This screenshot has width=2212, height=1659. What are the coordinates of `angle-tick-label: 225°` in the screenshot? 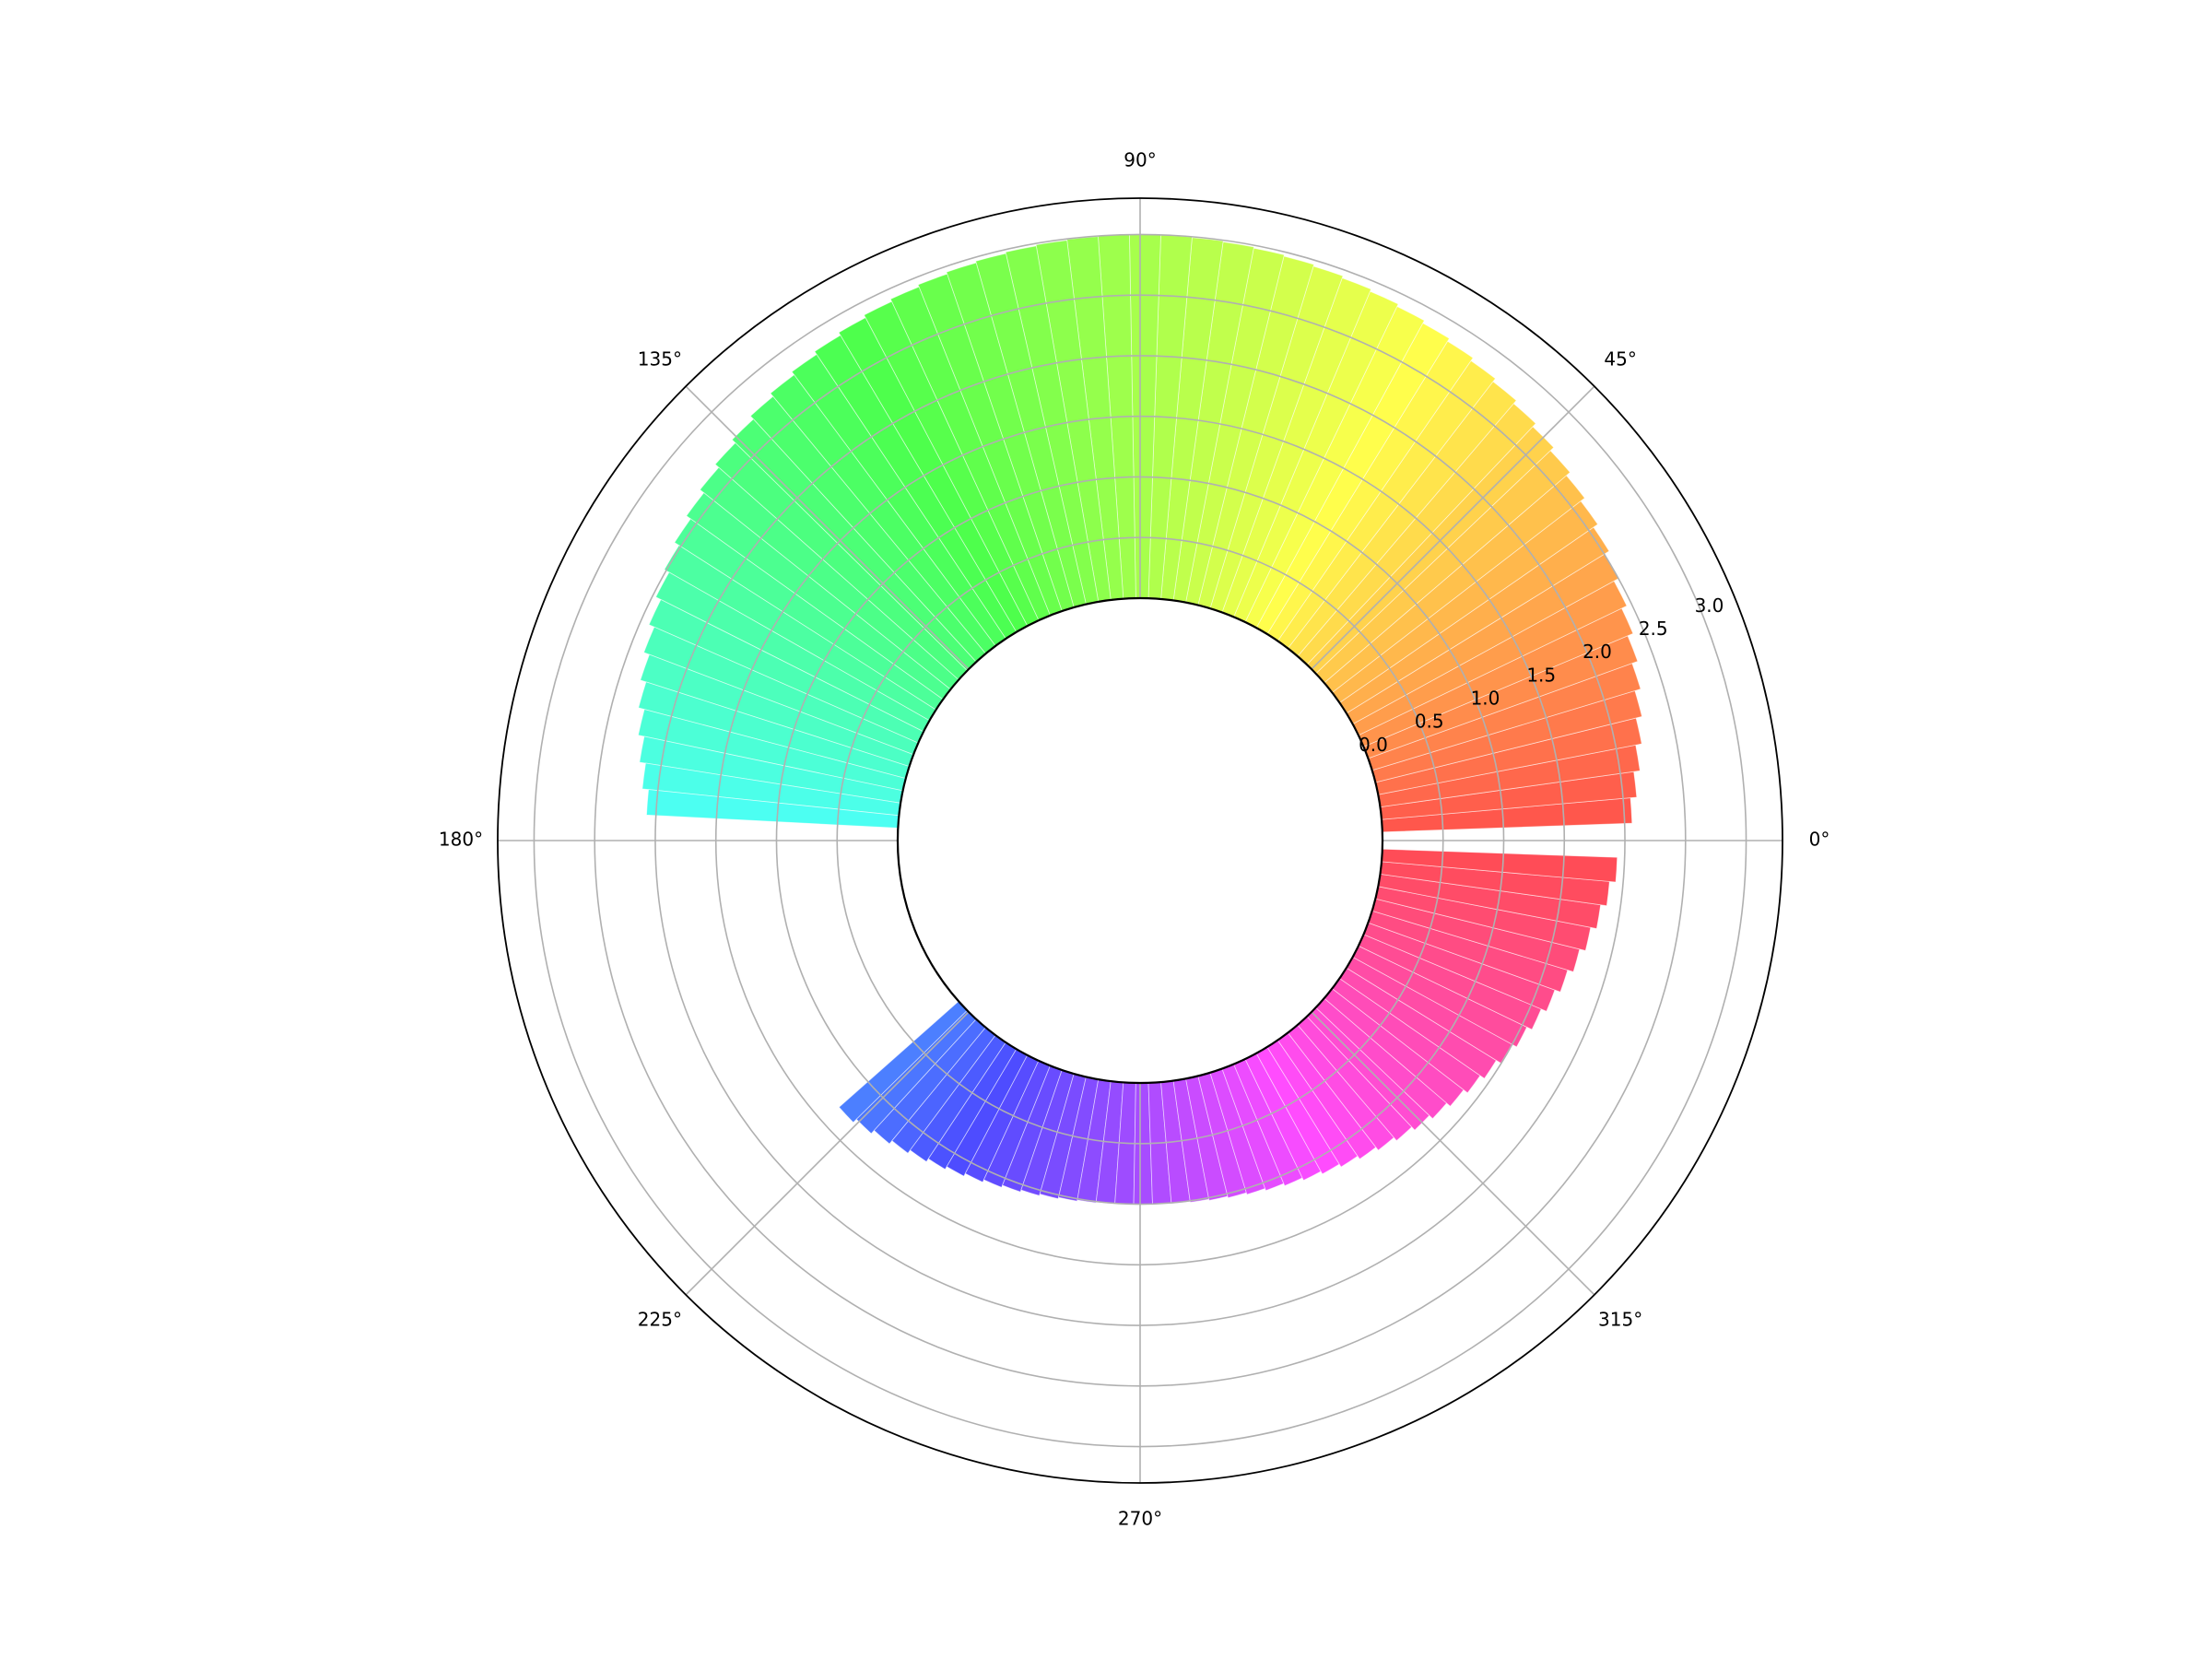 It's located at (660, 1320).